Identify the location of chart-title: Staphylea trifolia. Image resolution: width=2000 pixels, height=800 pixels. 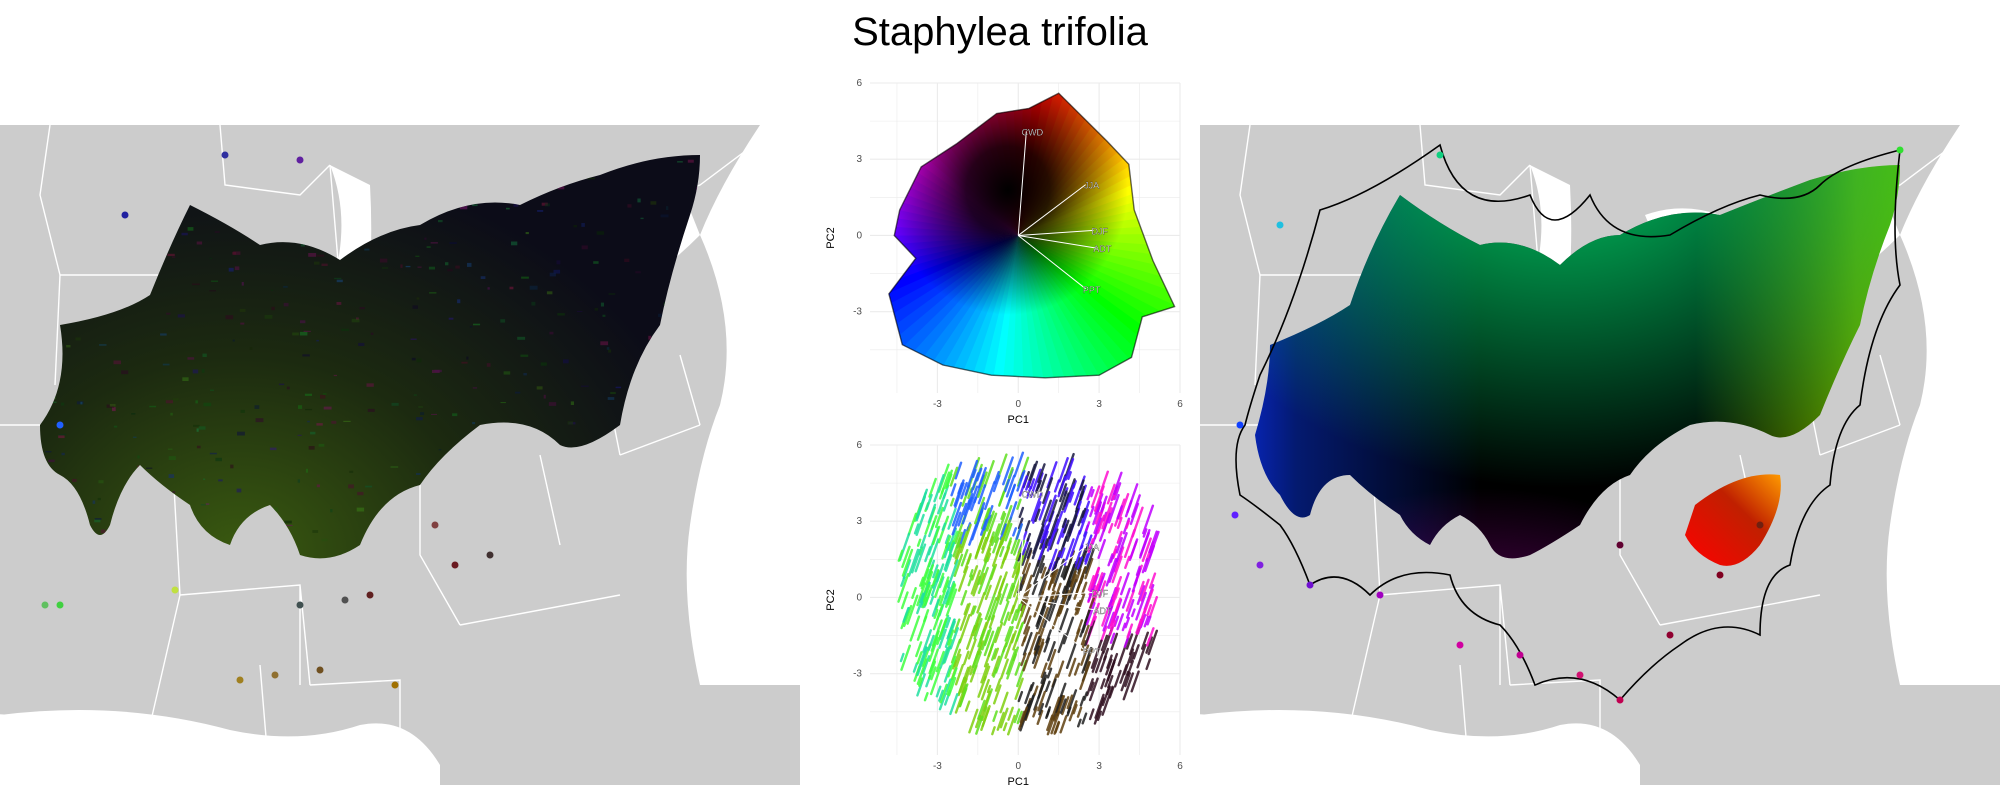
(1000, 32).